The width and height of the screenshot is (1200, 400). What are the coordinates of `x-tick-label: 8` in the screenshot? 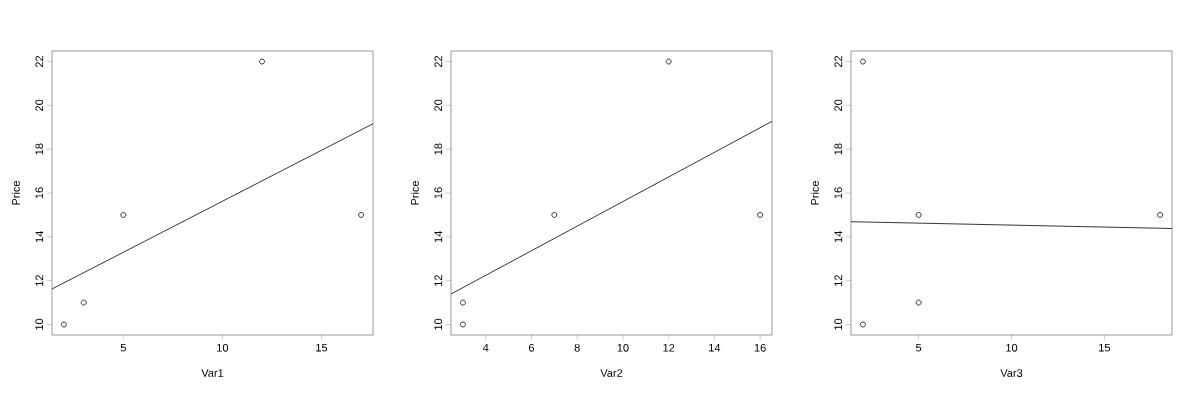 It's located at (577, 347).